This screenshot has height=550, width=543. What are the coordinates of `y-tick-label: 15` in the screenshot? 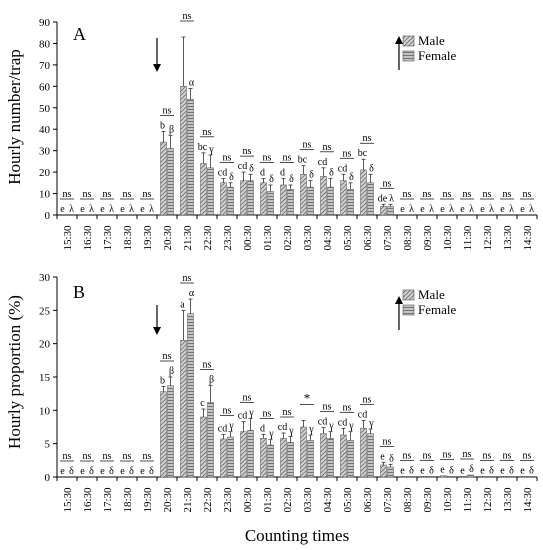 It's located at (45, 378).